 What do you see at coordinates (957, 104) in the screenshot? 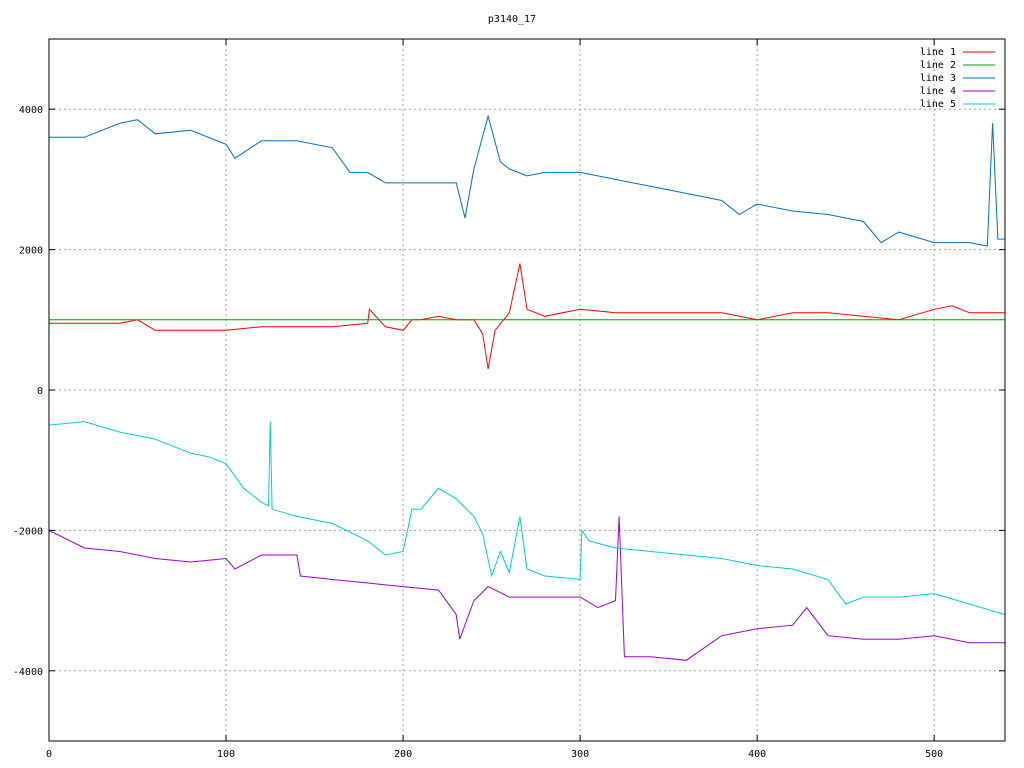
I see `legend-item: line 5` at bounding box center [957, 104].